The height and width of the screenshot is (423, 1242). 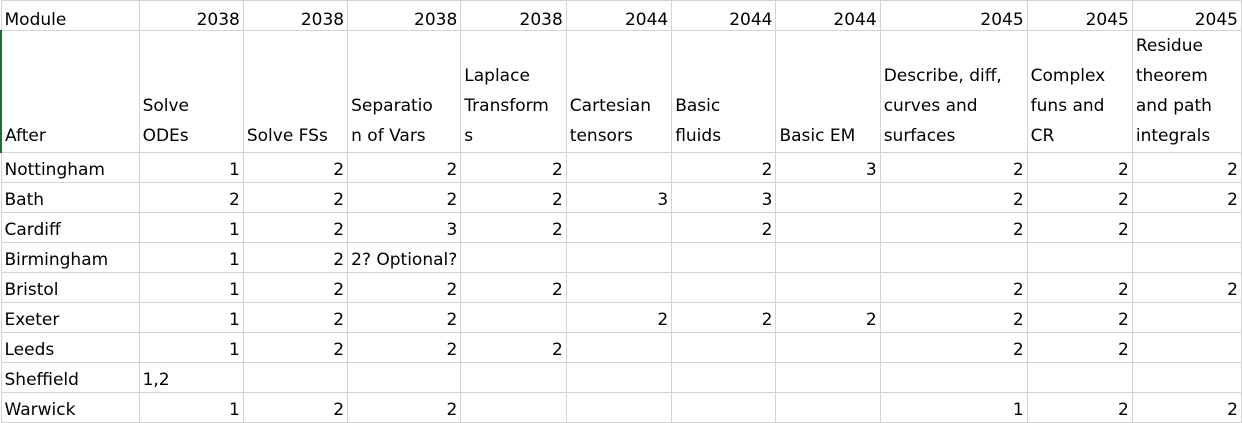 I want to click on cell-university: Sheffield, so click(x=70, y=377).